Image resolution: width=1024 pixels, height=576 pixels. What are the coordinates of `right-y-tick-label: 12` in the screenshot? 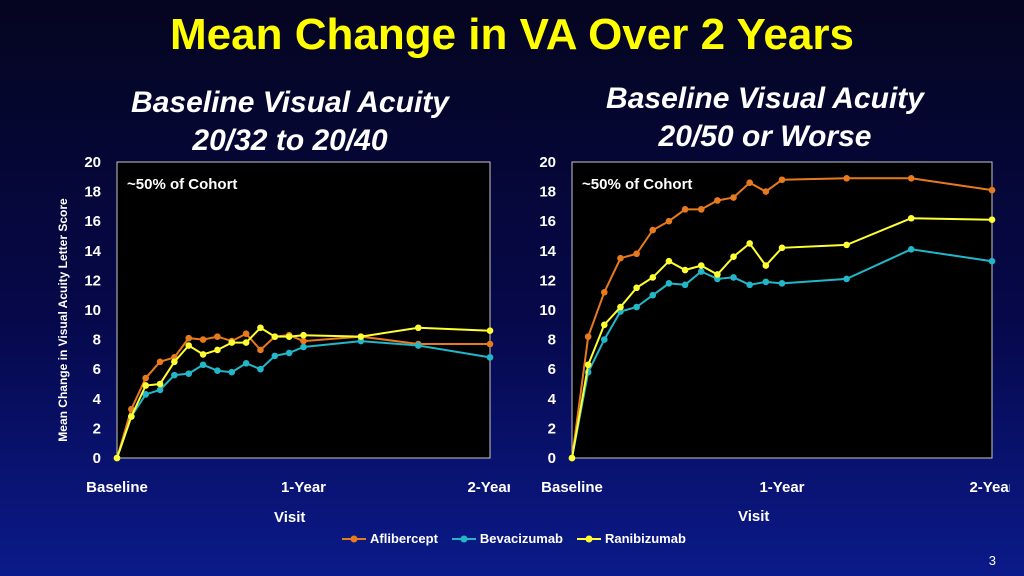 It's located at (547, 280).